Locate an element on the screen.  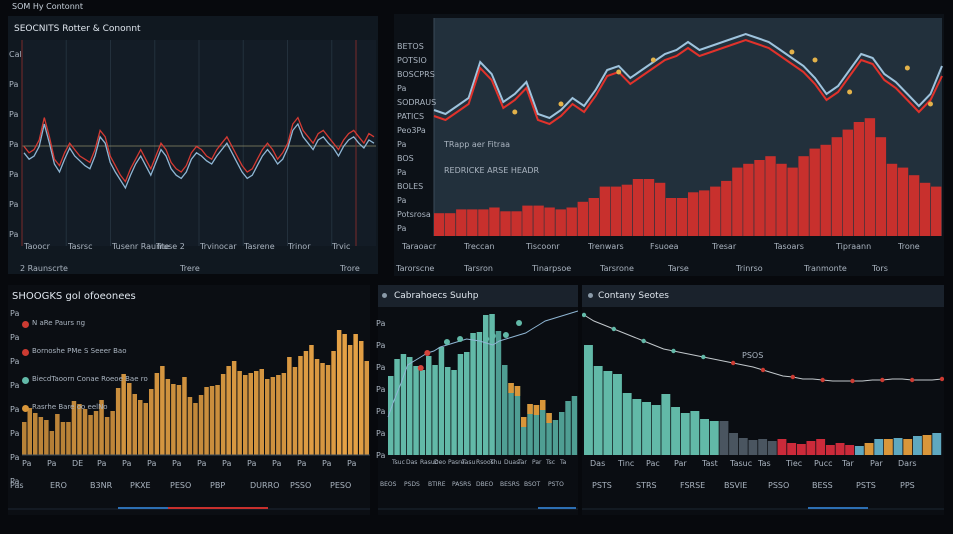
panel2-y-tick: BOSCPRS is located at coordinates (416, 74).